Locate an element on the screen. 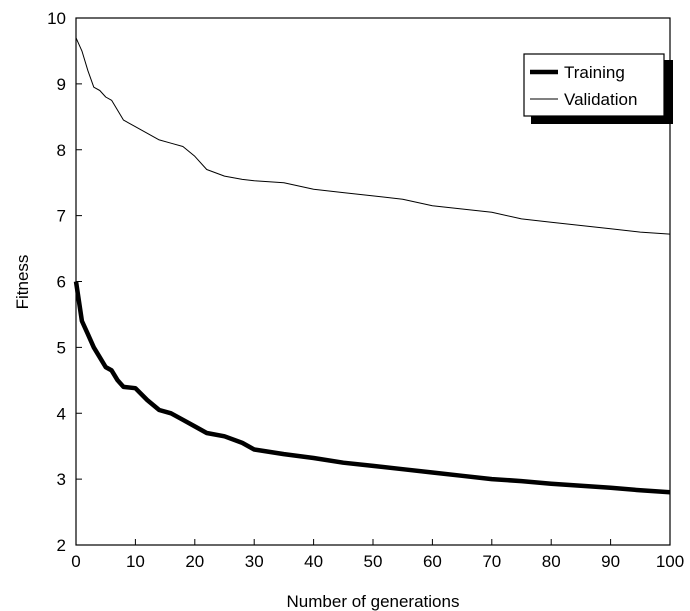 The height and width of the screenshot is (611, 690). y-tick-label: 8 is located at coordinates (61, 150).